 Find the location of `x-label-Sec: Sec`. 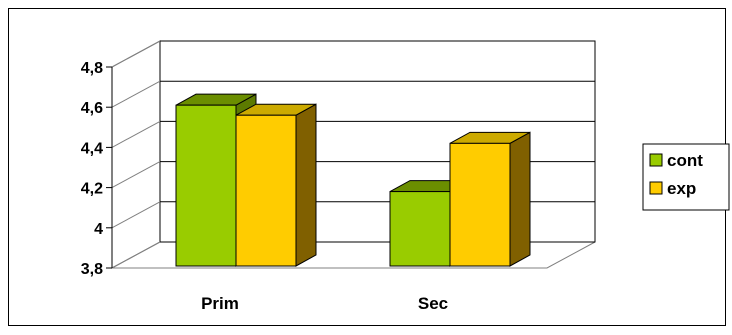

x-label-Sec: Sec is located at coordinates (433, 303).